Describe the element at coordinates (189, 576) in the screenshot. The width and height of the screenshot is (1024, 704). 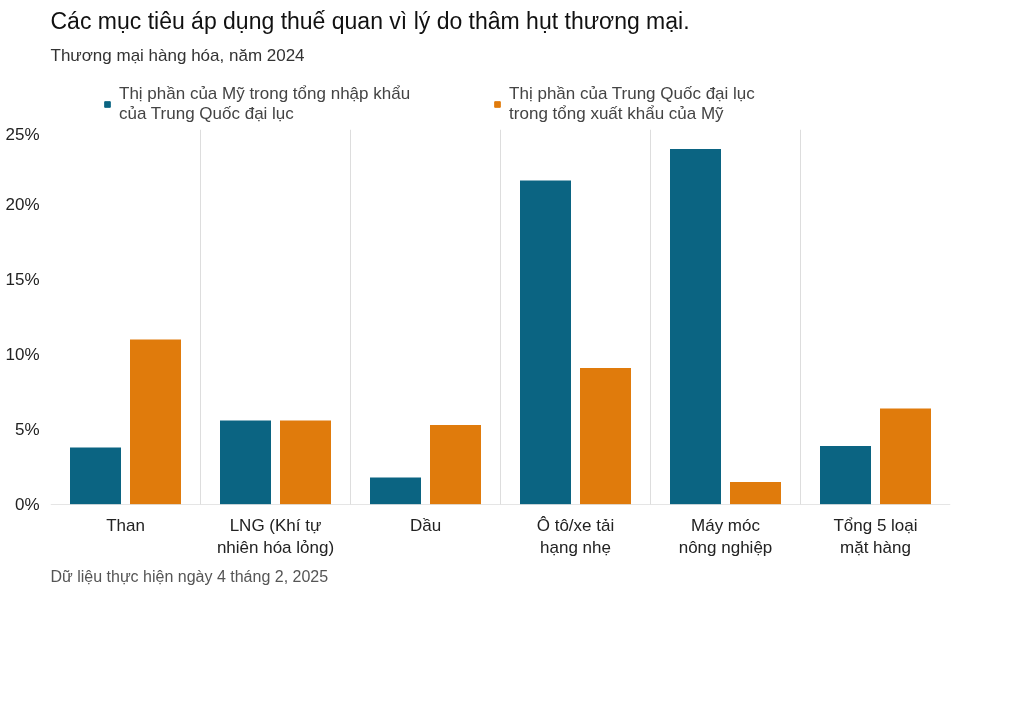
I see `text: Dữ liệu thực hiện ngày 4 tháng 2, 2025` at that location.